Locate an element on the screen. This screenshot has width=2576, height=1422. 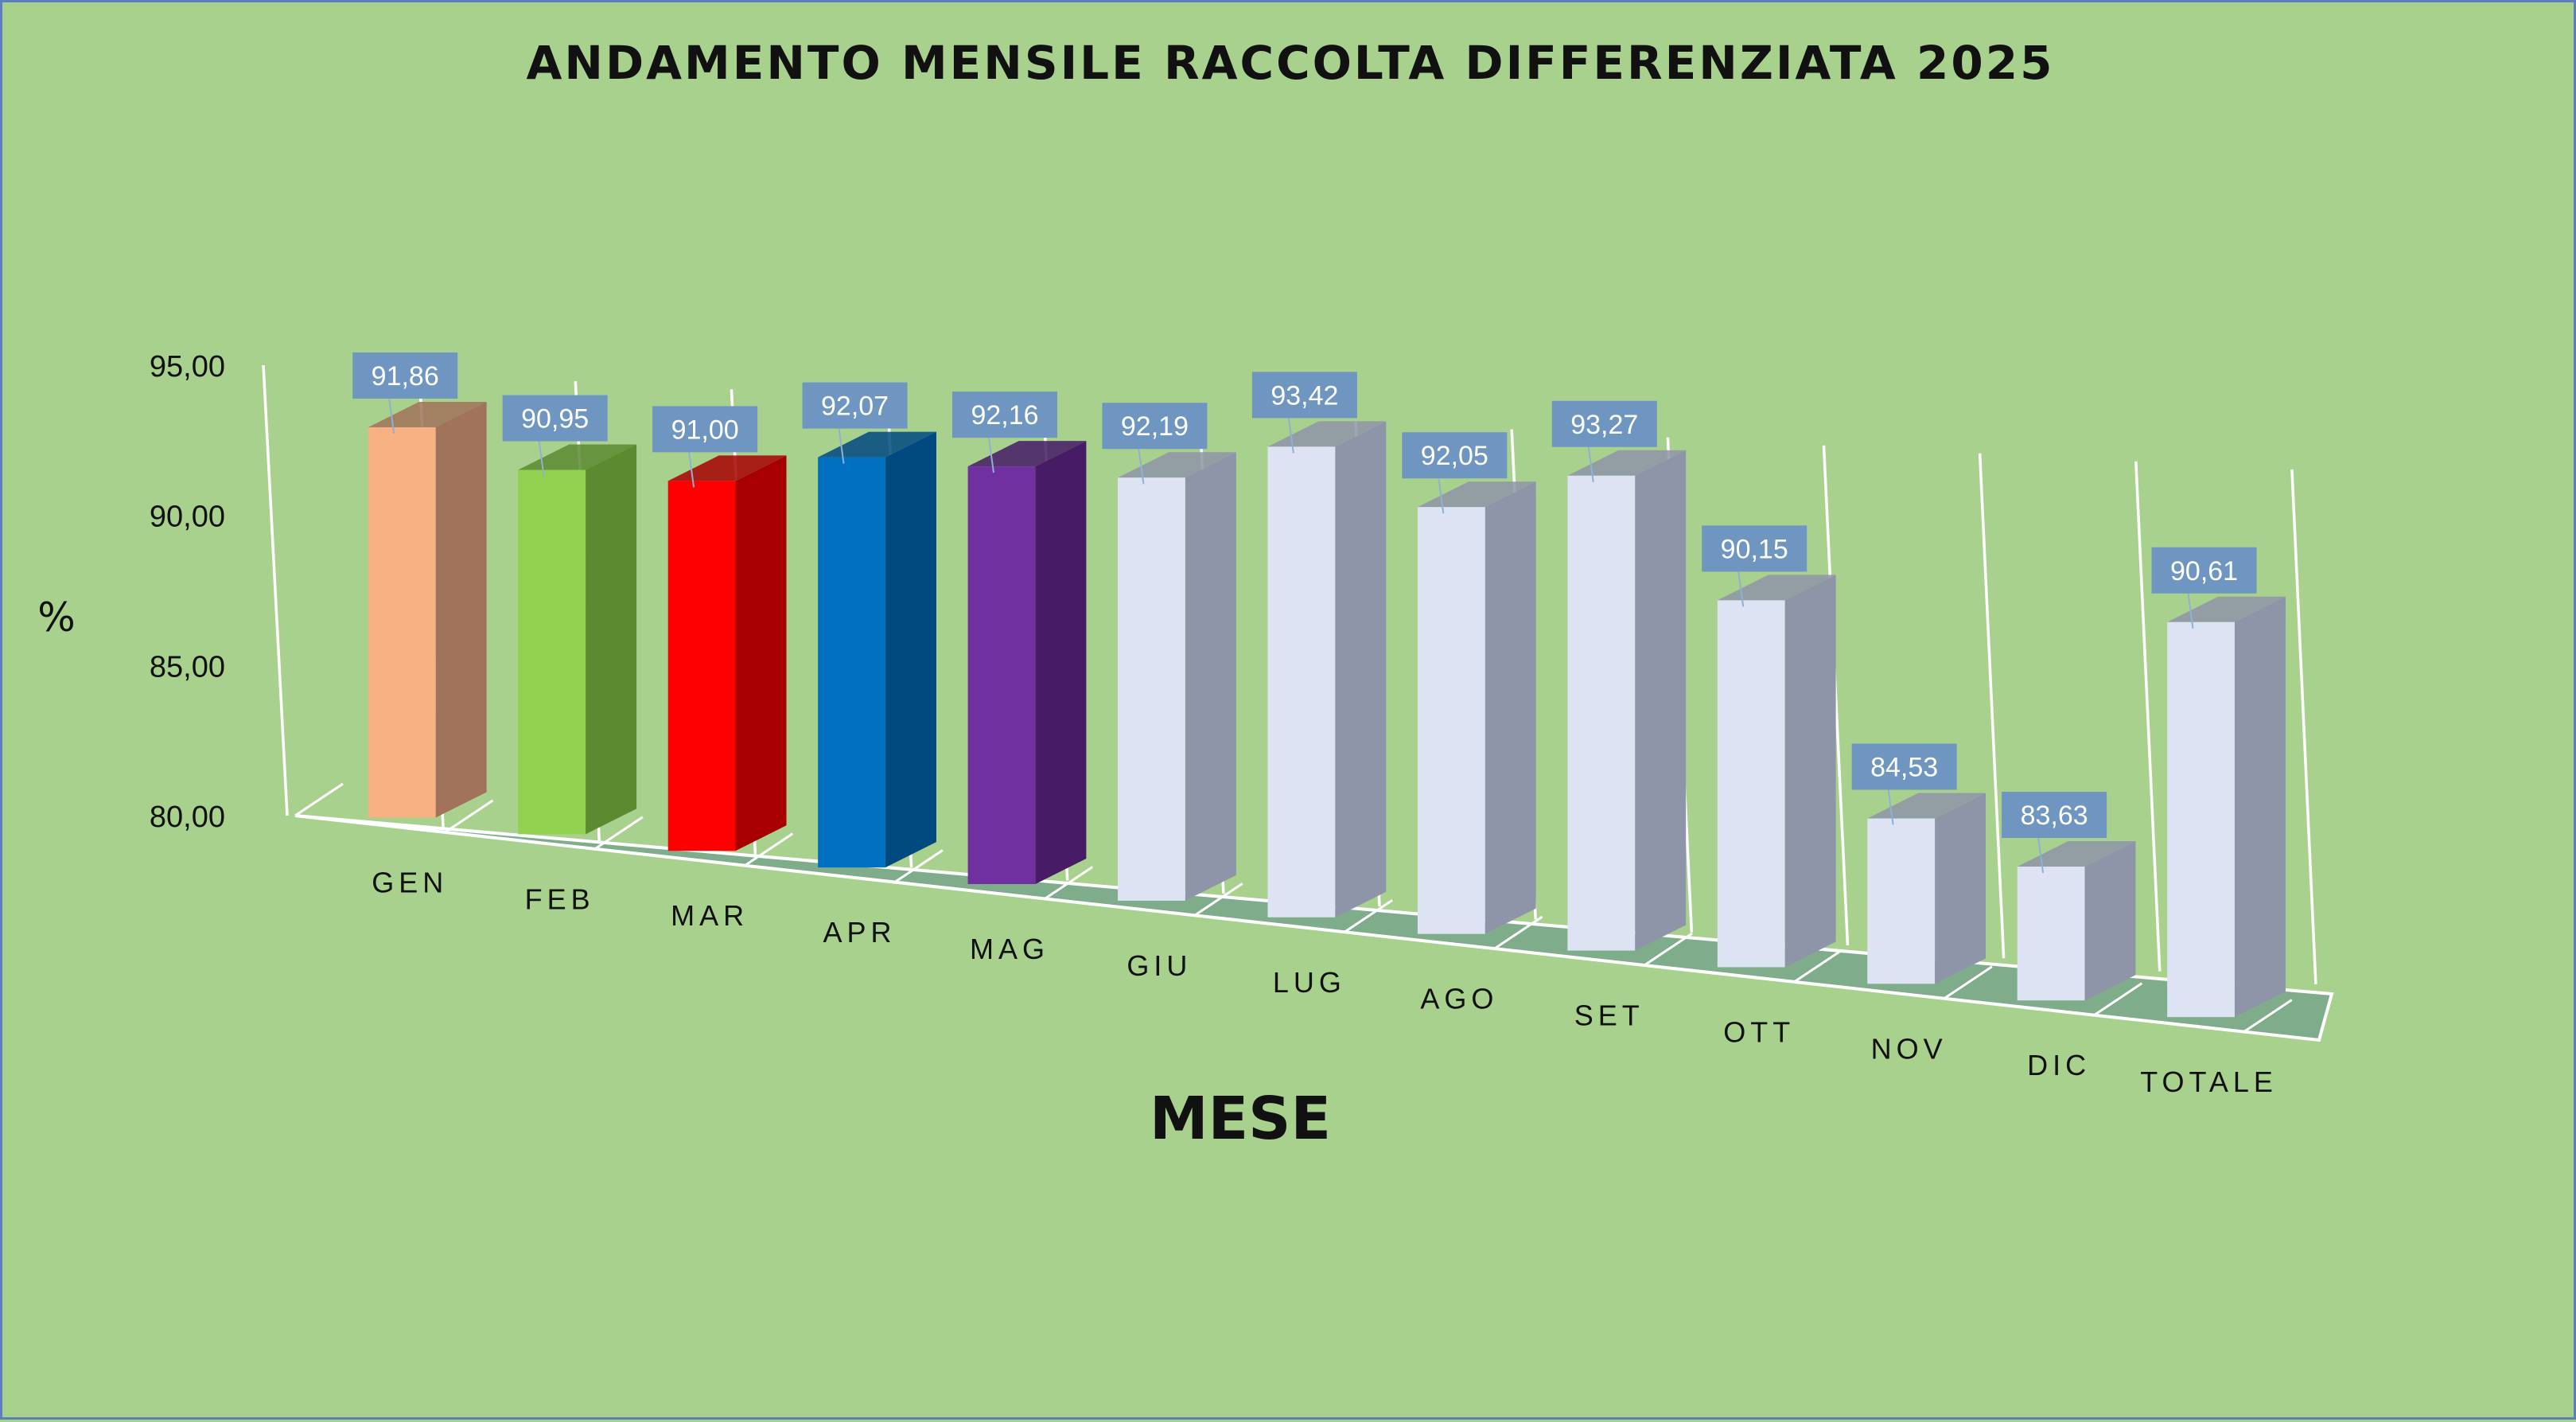
y-tick-label: 95,00 is located at coordinates (188, 367).